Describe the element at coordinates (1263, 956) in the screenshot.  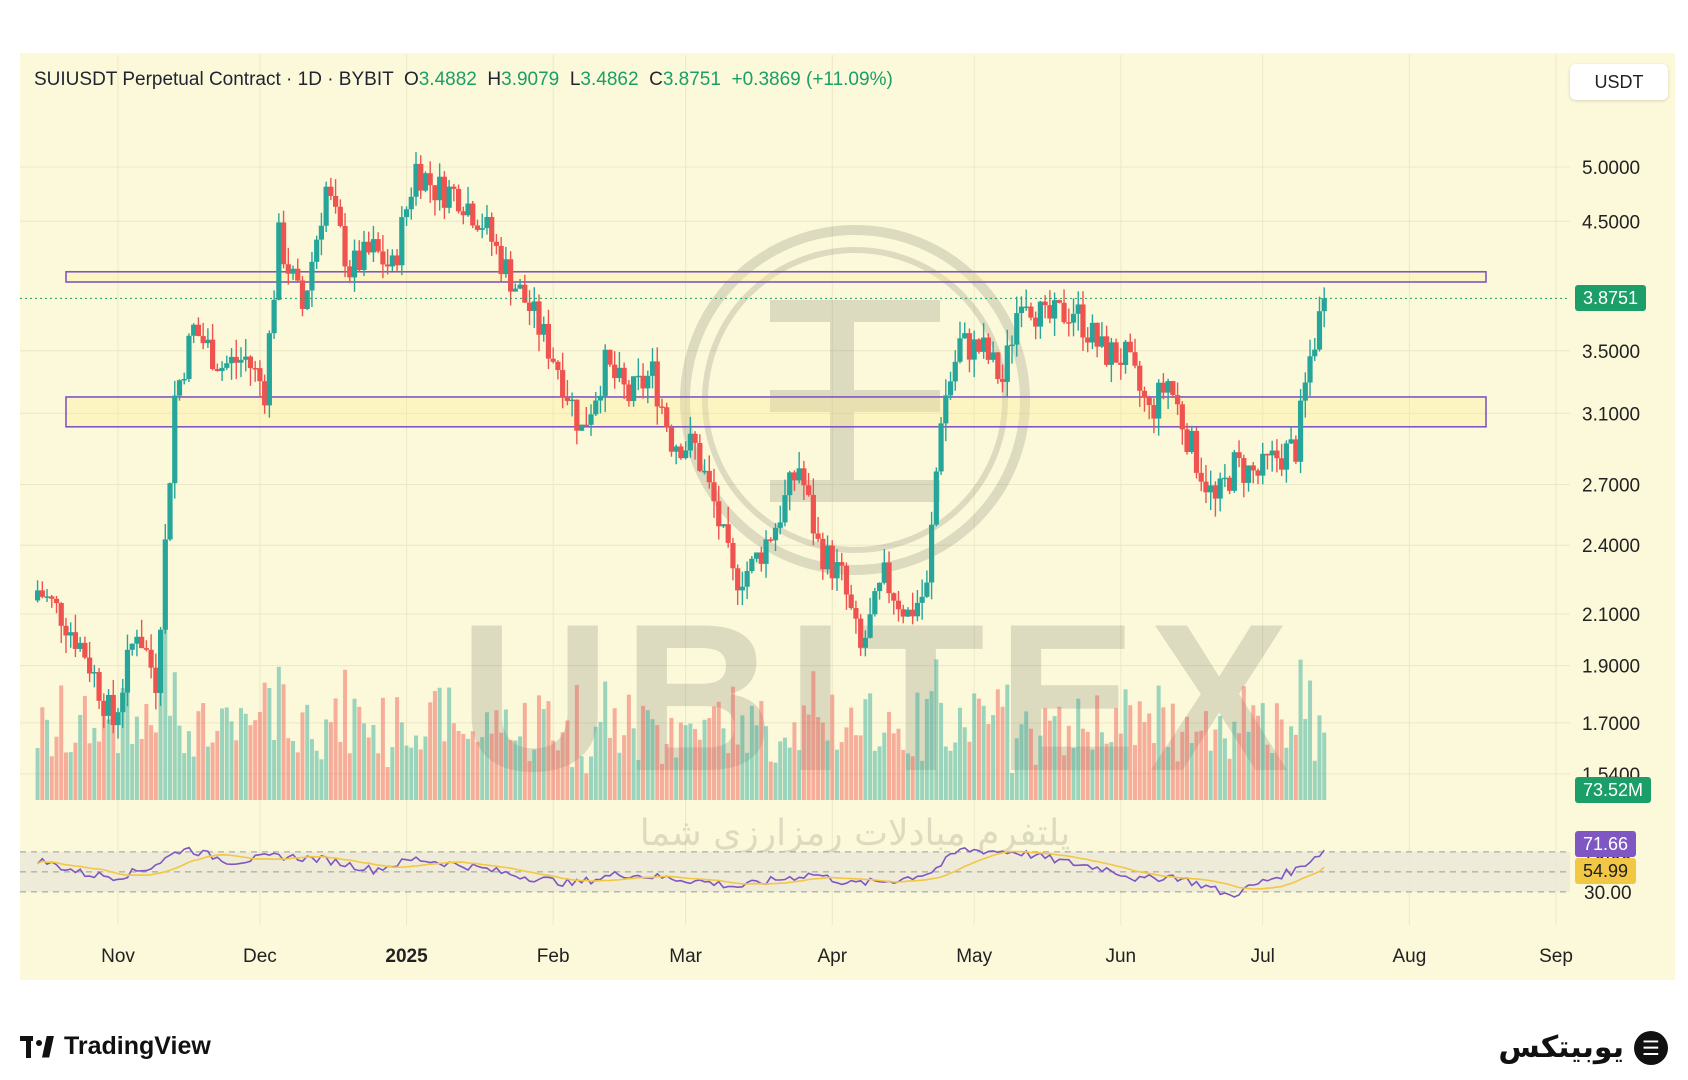
I see `time-tick-label: Jul` at that location.